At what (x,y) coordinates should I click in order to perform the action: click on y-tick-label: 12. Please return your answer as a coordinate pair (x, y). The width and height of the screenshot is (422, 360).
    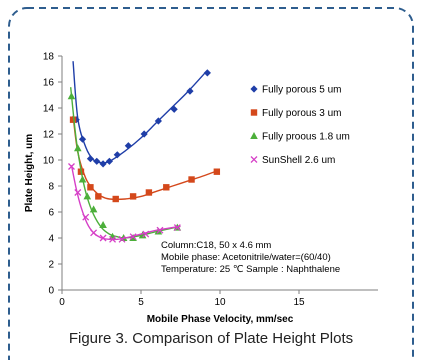
    Looking at the image, I should click on (49, 135).